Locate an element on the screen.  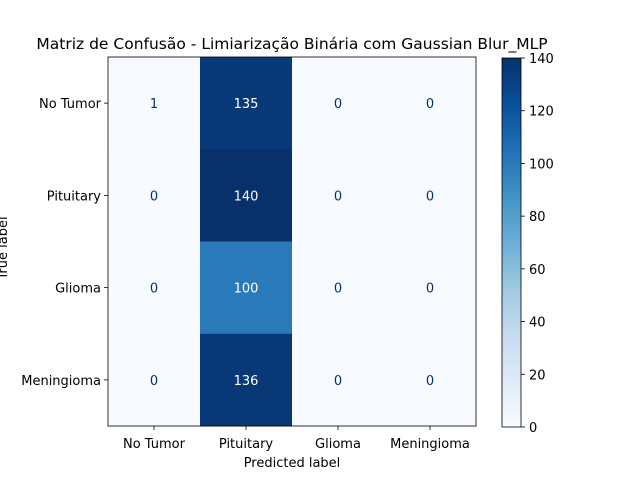
cell-value-label: 100 is located at coordinates (246, 289).